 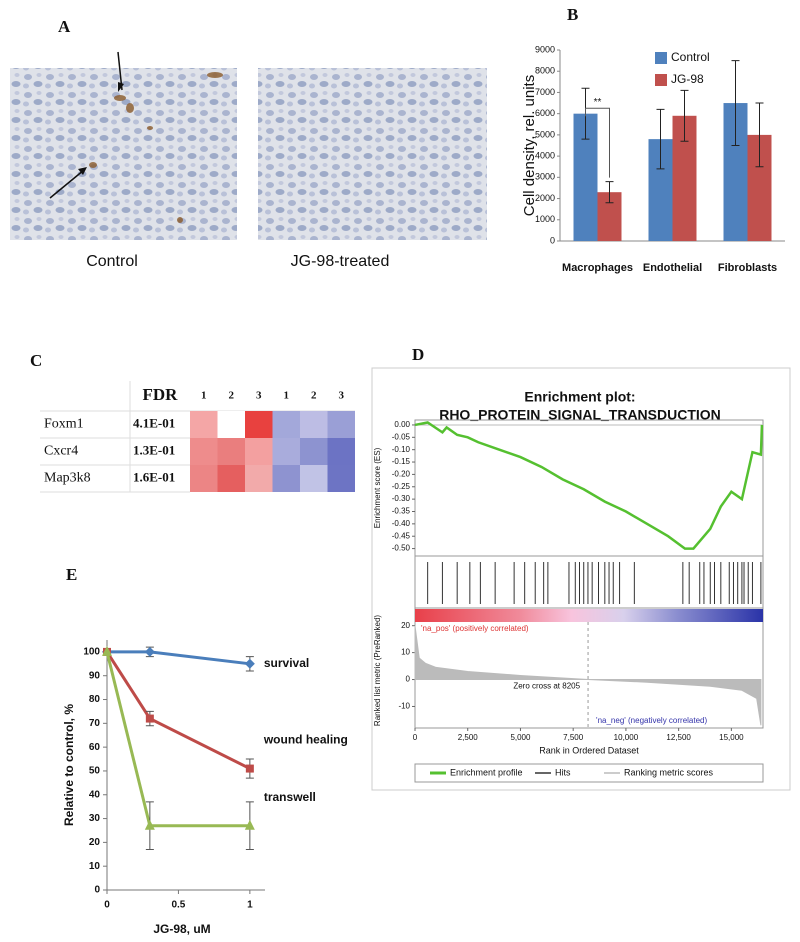 What do you see at coordinates (121, 87) in the screenshot?
I see `arrow-head` at bounding box center [121, 87].